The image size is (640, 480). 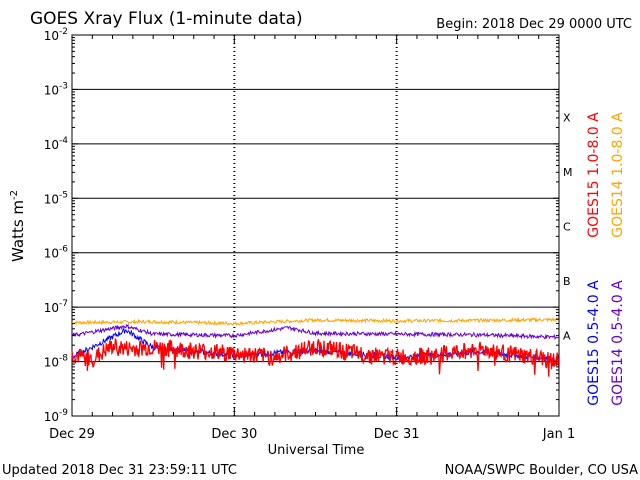 What do you see at coordinates (56, 362) in the screenshot?
I see `y-tick-label: 10⁻⁸` at bounding box center [56, 362].